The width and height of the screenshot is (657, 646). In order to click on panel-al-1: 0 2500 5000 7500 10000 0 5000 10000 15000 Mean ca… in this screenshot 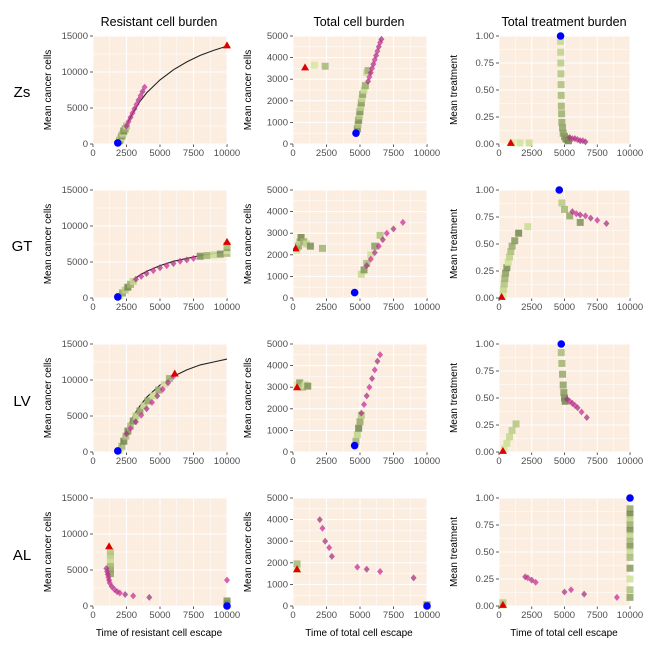, I will do `click(141, 557)`.